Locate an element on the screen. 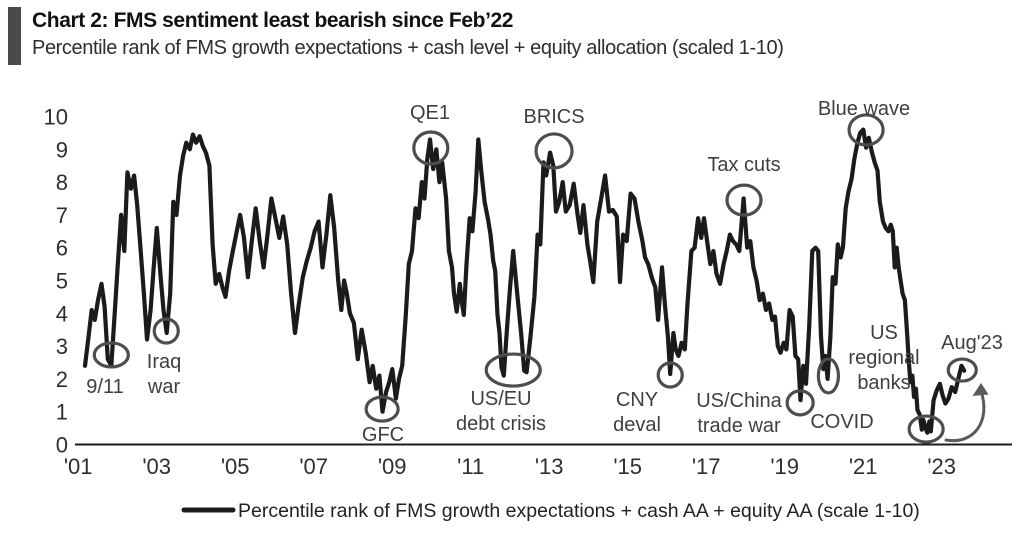 This screenshot has height=533, width=1024. y-axis-labels: 0 1 2 3 4 5 6 7 8 9 10 is located at coordinates (56, 281).